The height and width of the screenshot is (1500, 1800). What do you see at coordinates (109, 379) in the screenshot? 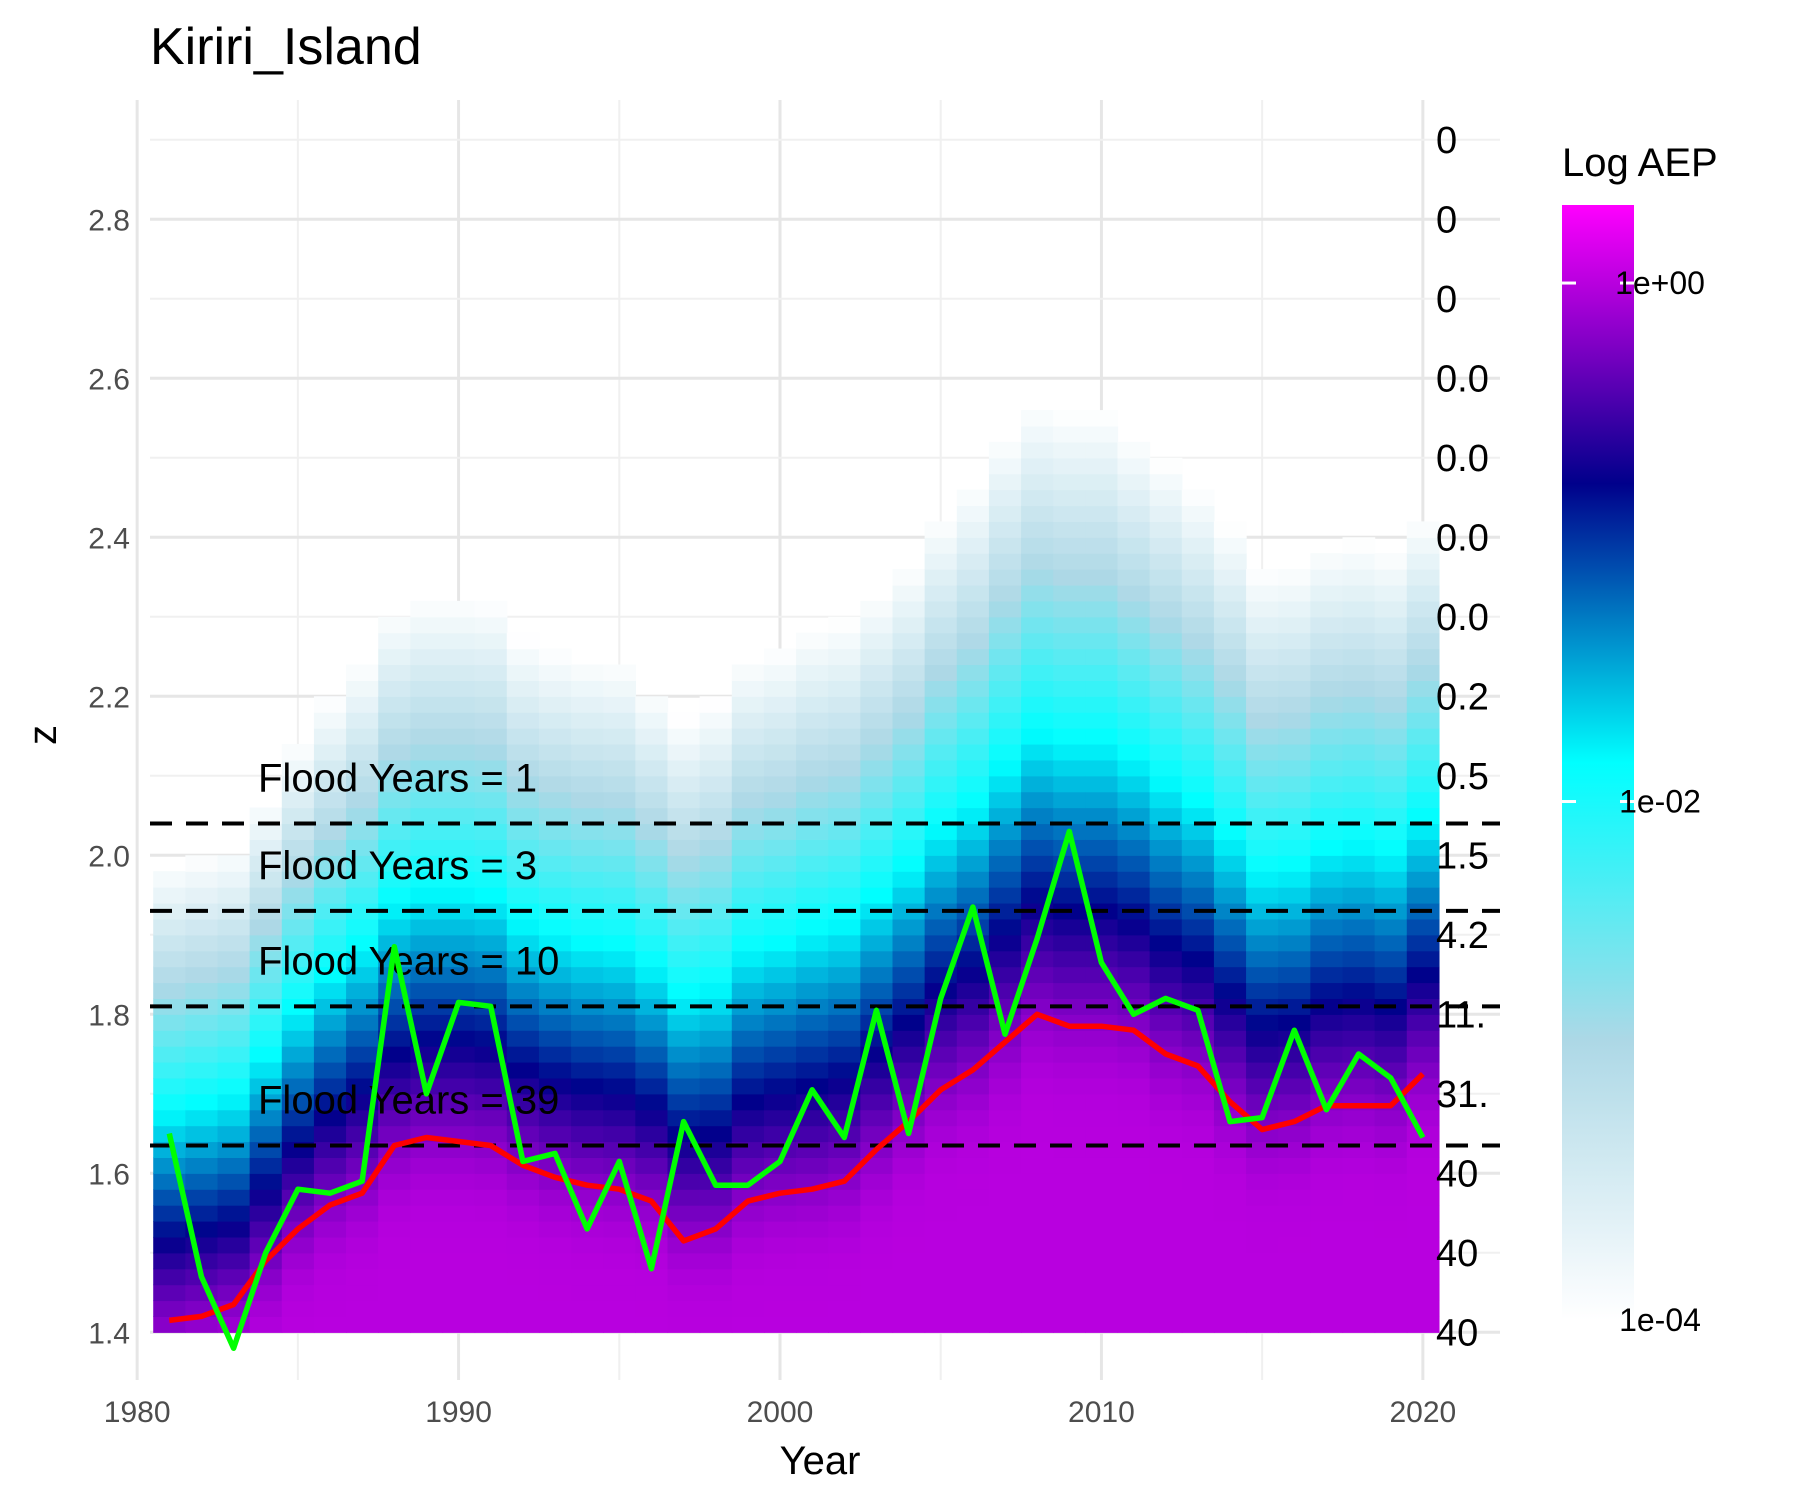
I see `y-tick-label: 2.6` at bounding box center [109, 379].